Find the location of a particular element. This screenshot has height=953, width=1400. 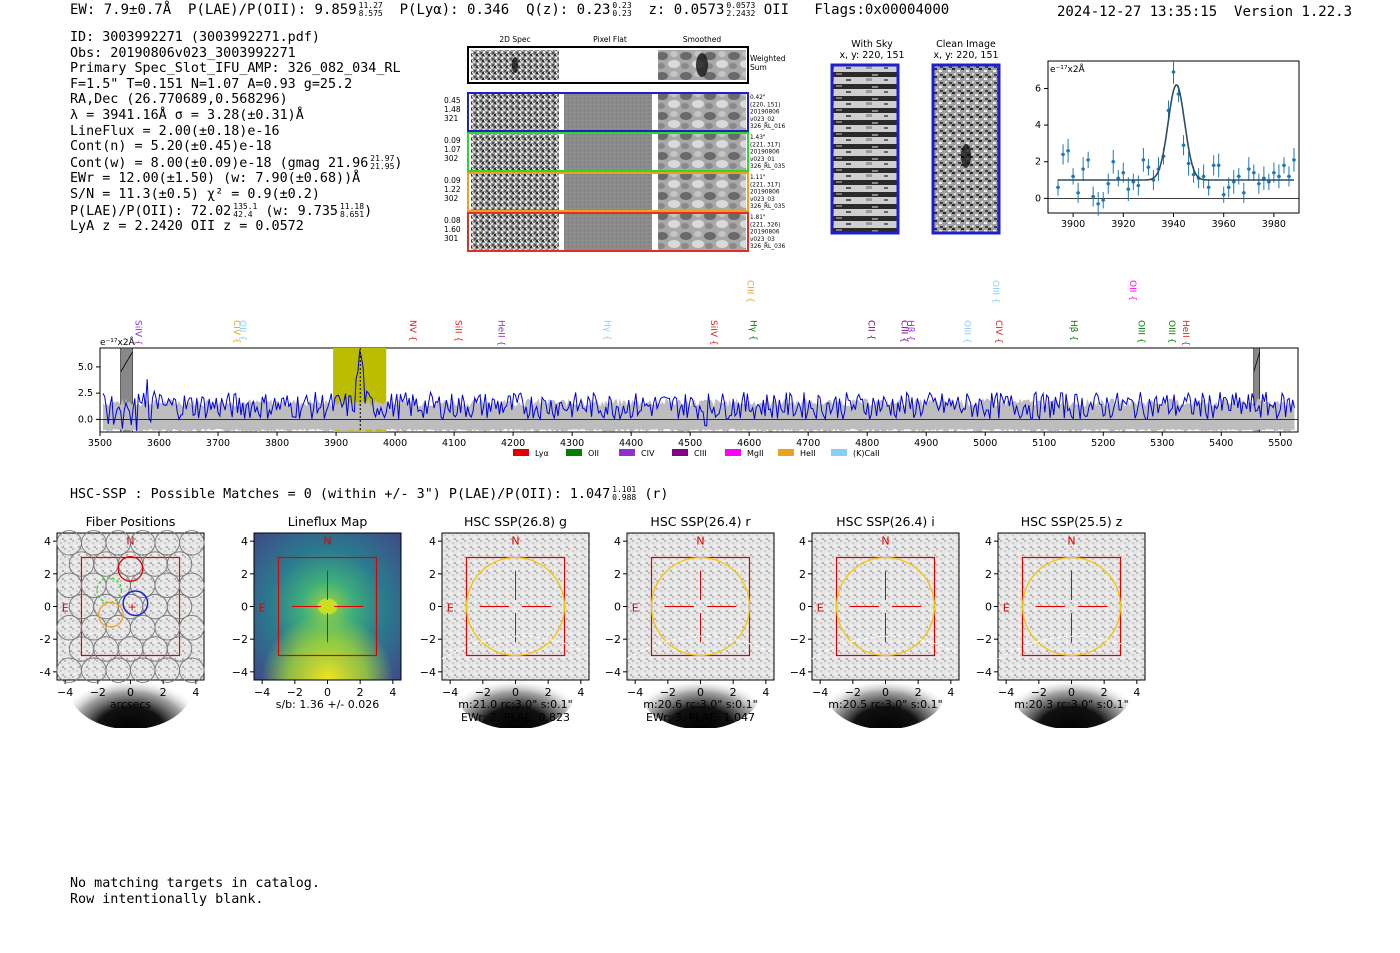

cutout-row-value: 0.09 is located at coordinates (452, 180).